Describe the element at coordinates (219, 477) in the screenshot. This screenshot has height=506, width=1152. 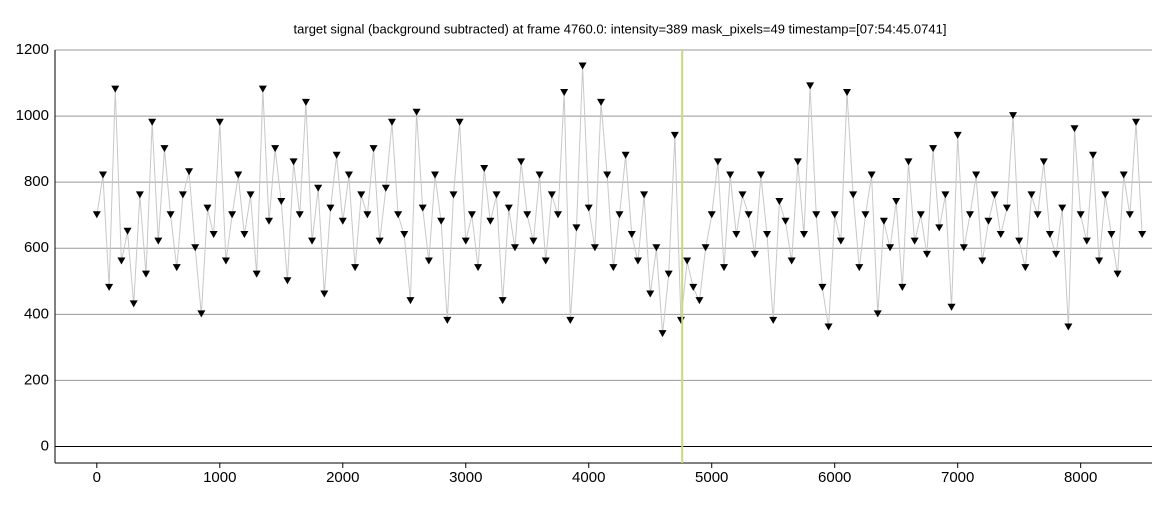
I see `x-tick-label: 1000` at that location.